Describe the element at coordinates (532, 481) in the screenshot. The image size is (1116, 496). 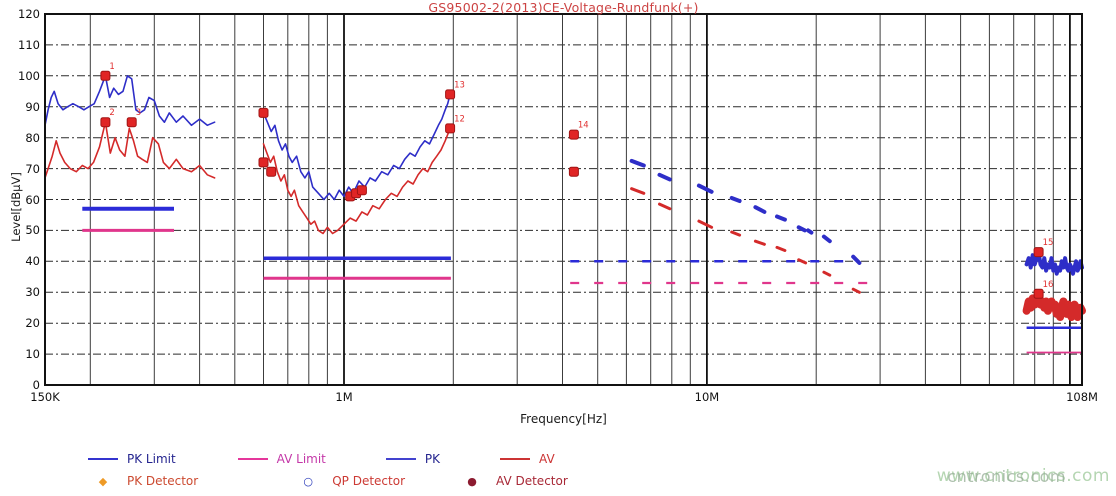
I see `legend-label: AV Detector` at that location.